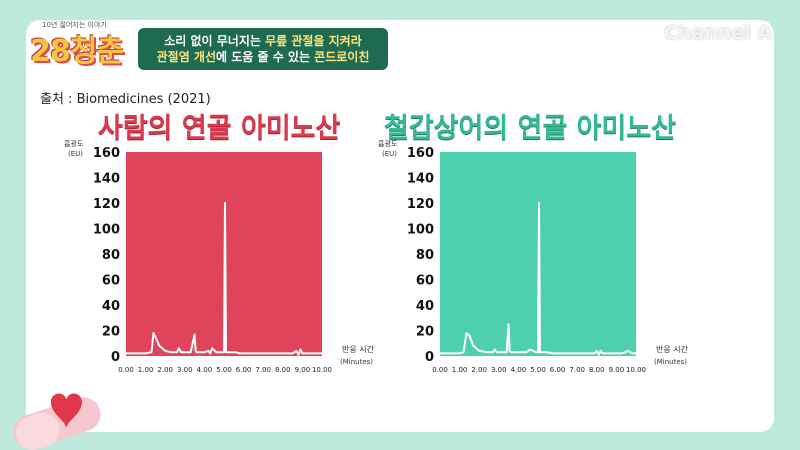 The image size is (800, 450). I want to click on banner-line-1-text: 소리 없이 무너지는, so click(215, 41).